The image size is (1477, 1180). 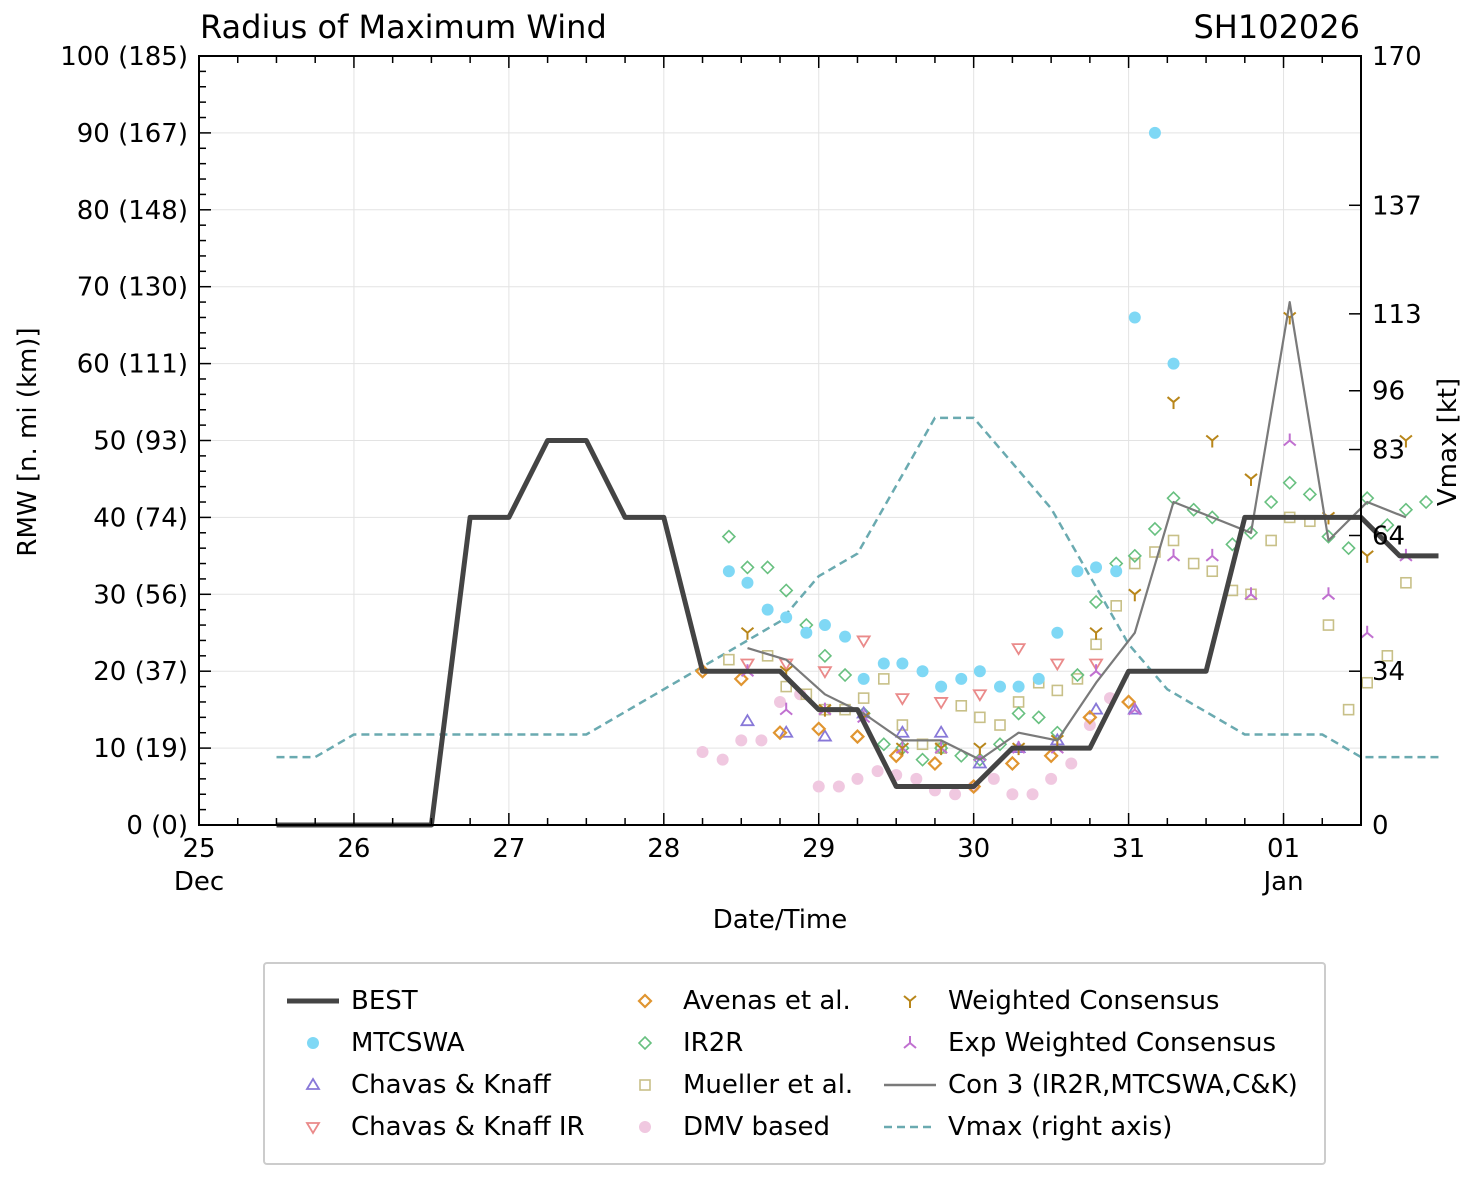 What do you see at coordinates (313, 1083) in the screenshot?
I see `legend-swatch-chavas-knaff` at bounding box center [313, 1083].